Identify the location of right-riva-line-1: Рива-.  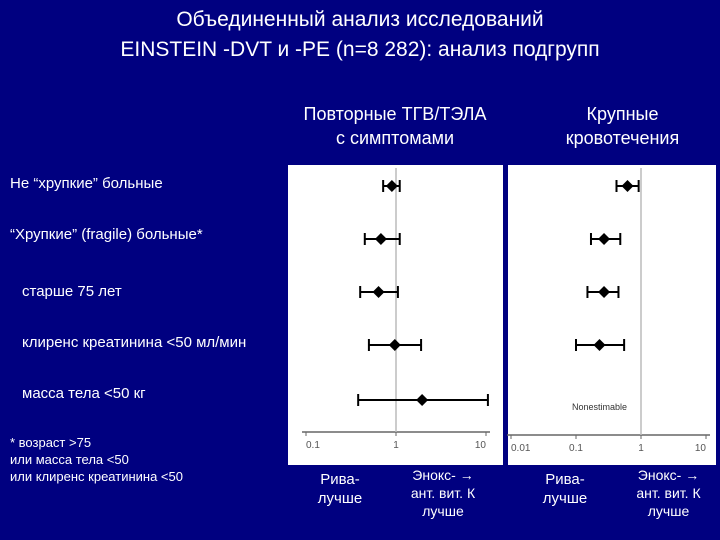
(565, 479).